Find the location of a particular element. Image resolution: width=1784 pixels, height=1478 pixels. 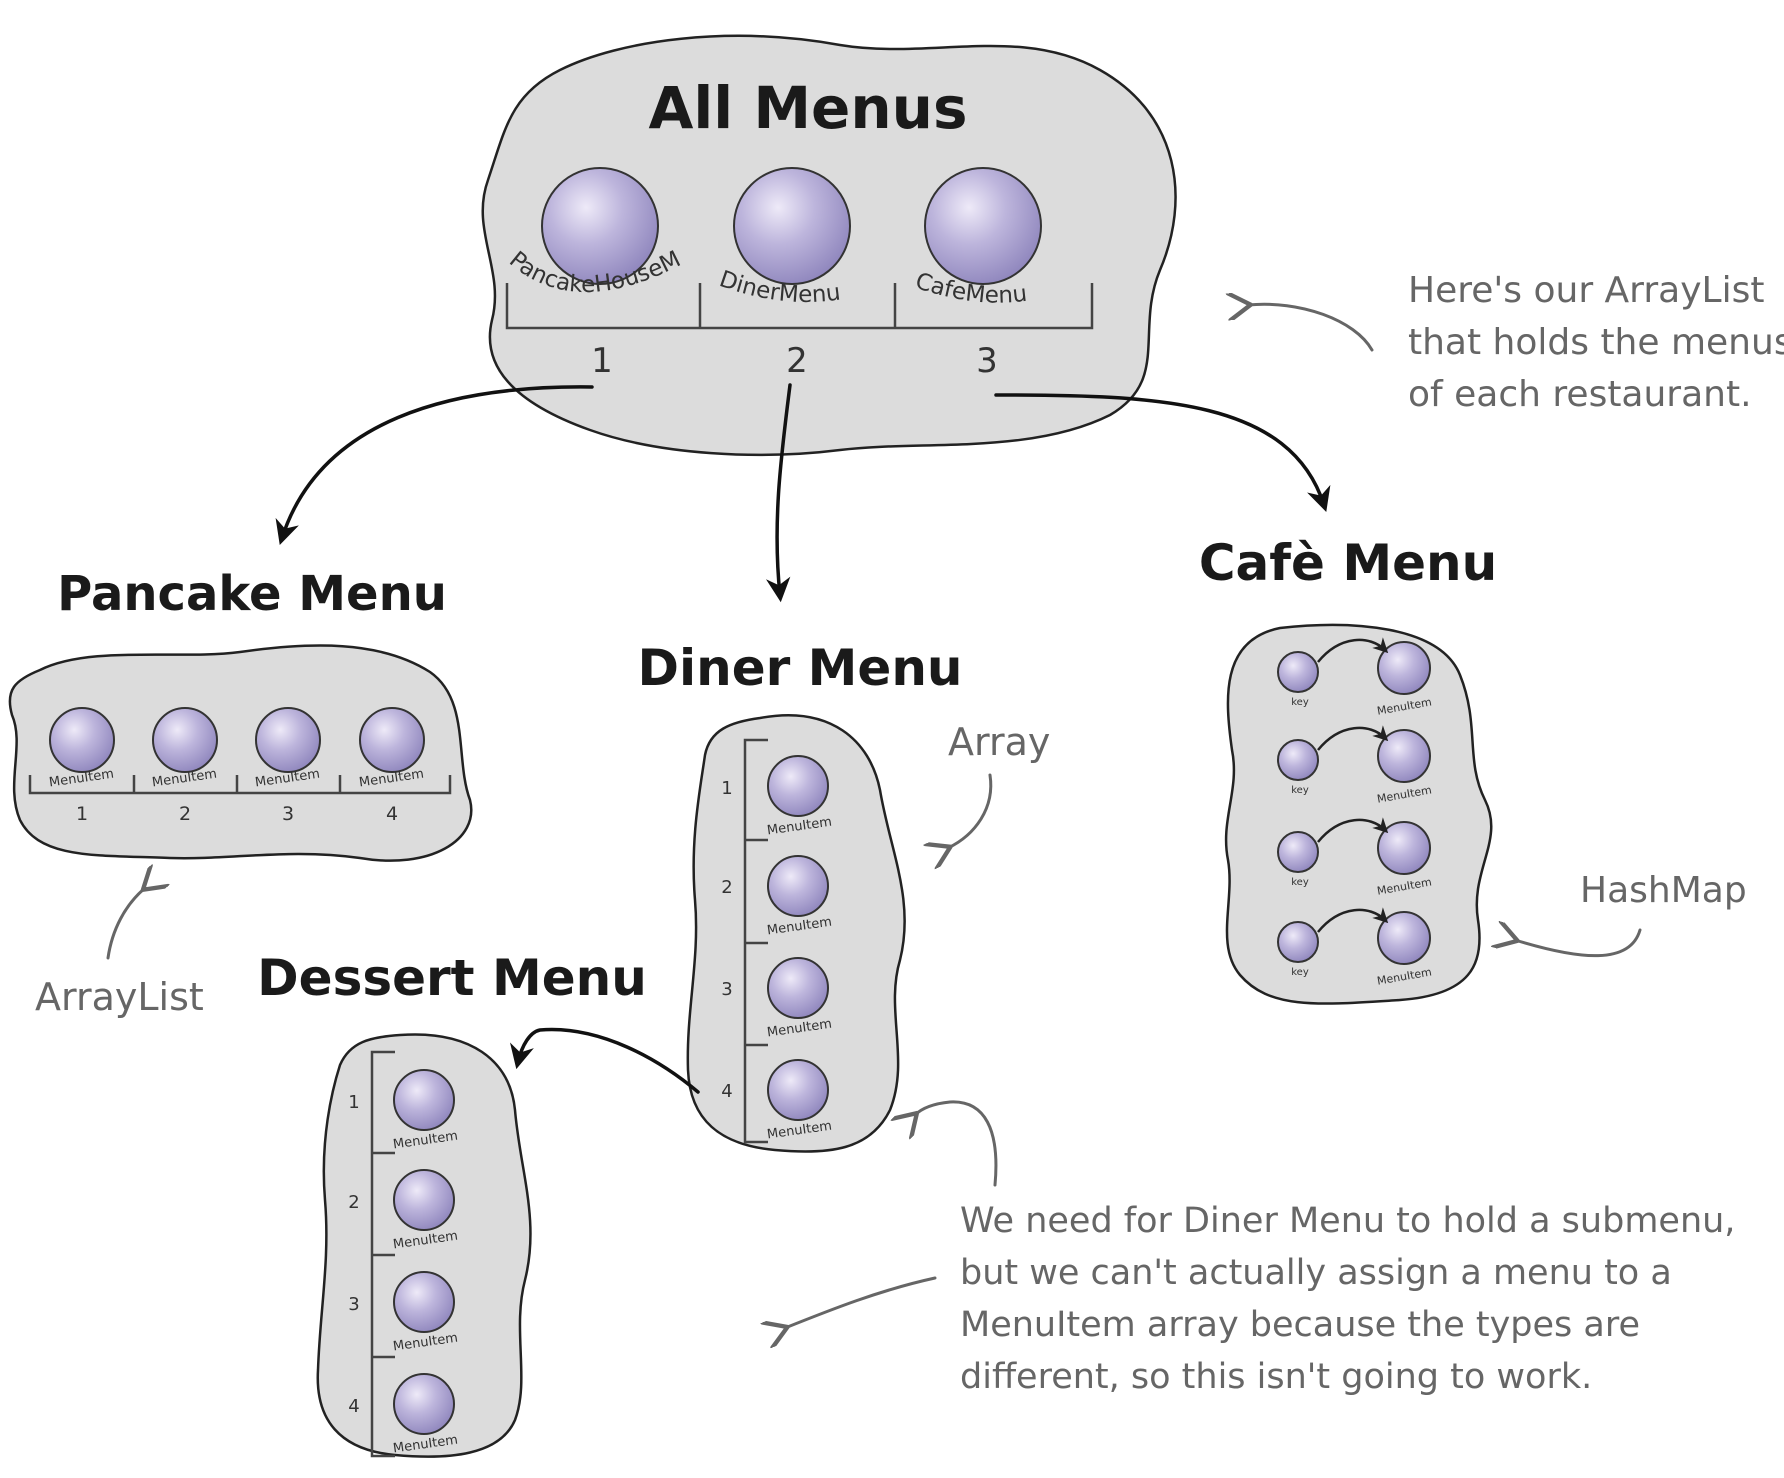

arraylist-label-arrow is located at coordinates (125, 924).